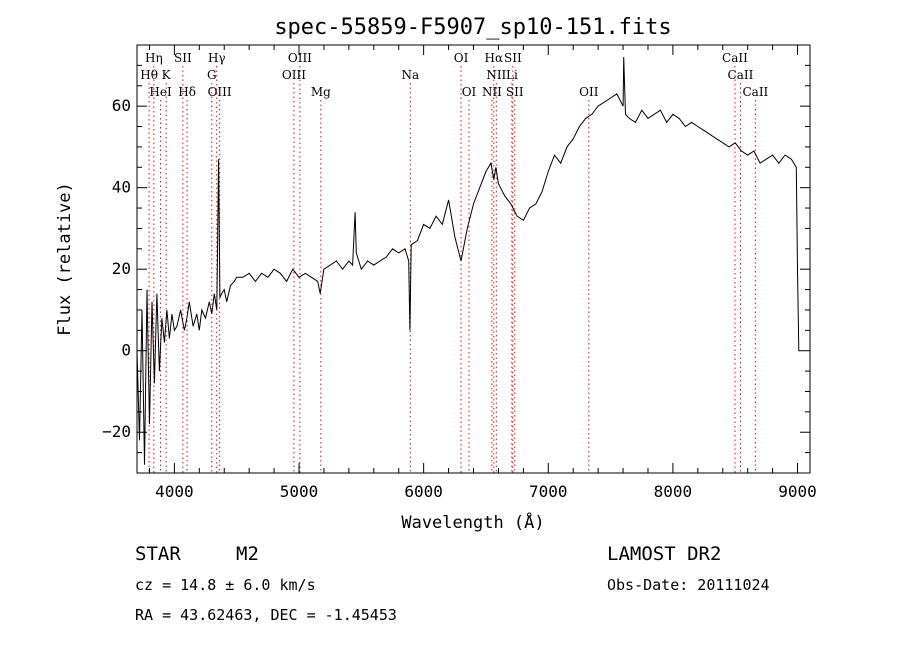  I want to click on obs-date: Obs-Date: 20111024, so click(688, 585).